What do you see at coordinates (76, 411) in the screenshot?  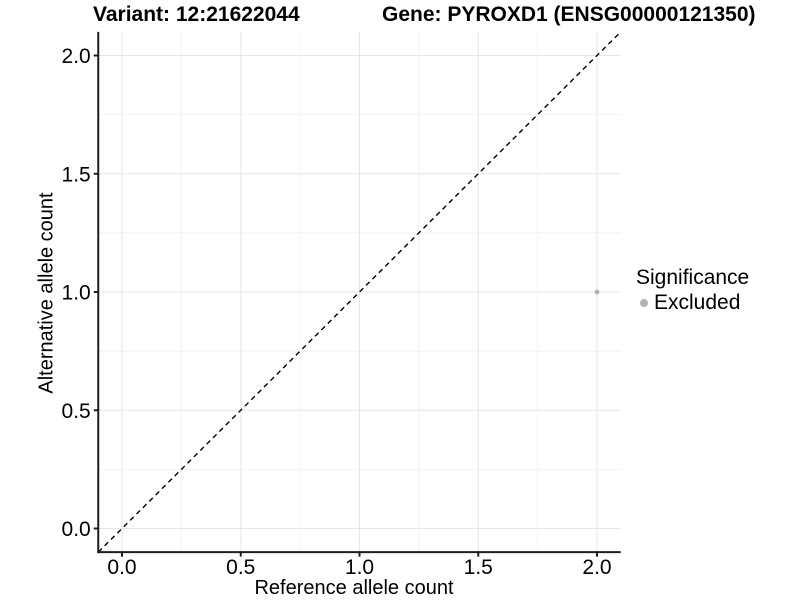 I see `y-axis-tick-label: 0.5` at bounding box center [76, 411].